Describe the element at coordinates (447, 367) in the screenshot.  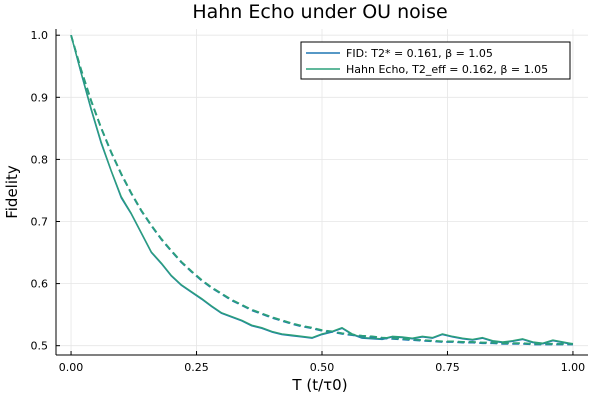
I see `x-tick-label: 0.75` at that location.